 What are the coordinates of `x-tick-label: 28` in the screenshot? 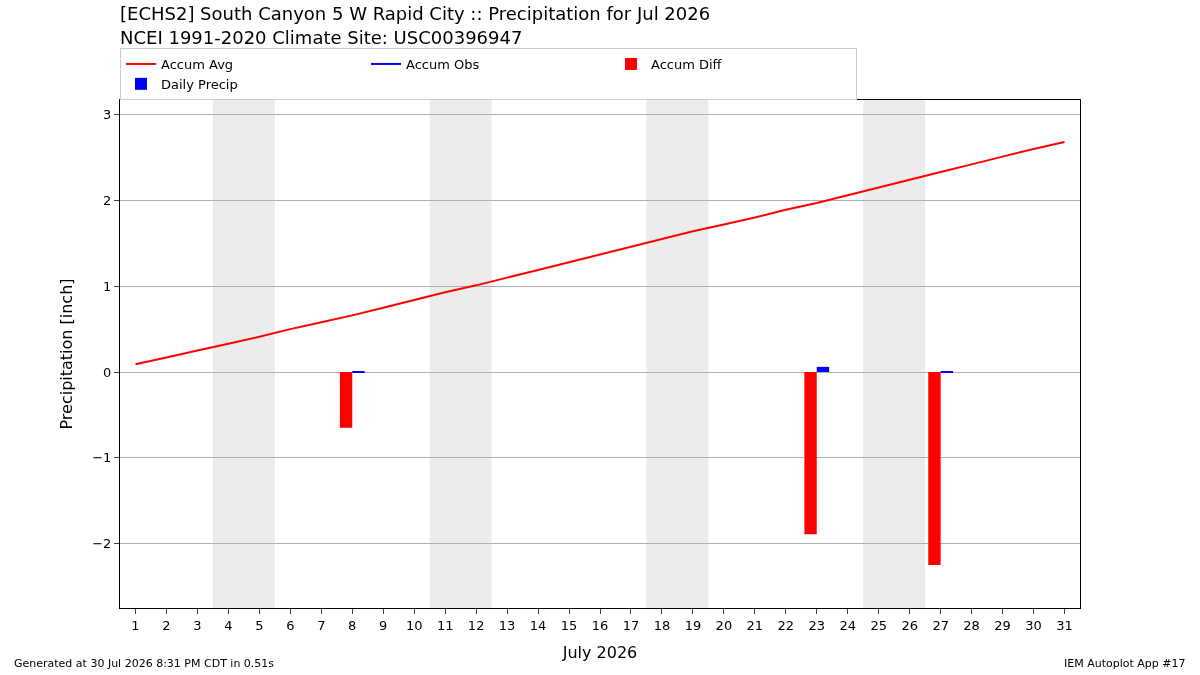 It's located at (971, 625).